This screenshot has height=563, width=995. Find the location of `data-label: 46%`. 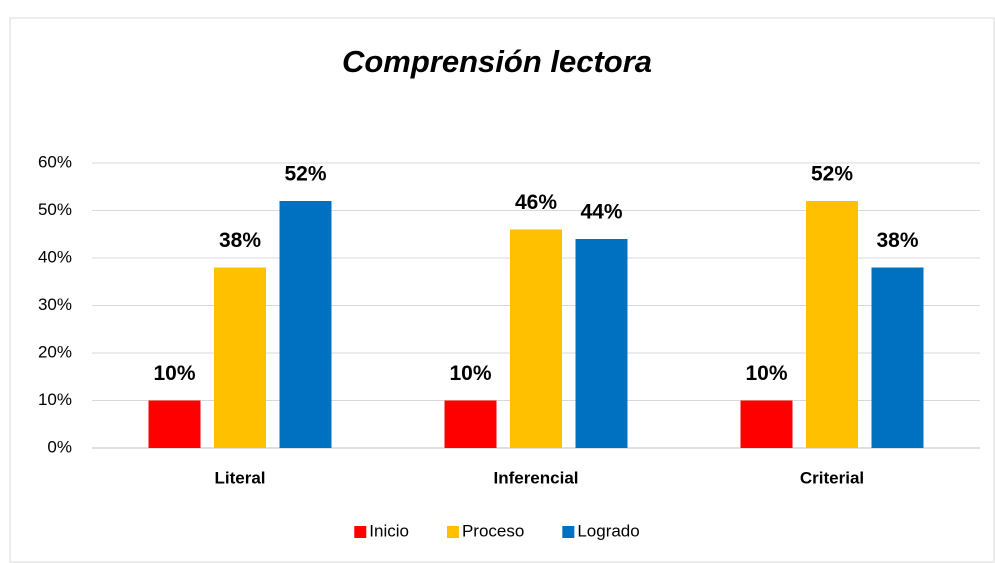

data-label: 46% is located at coordinates (536, 202).